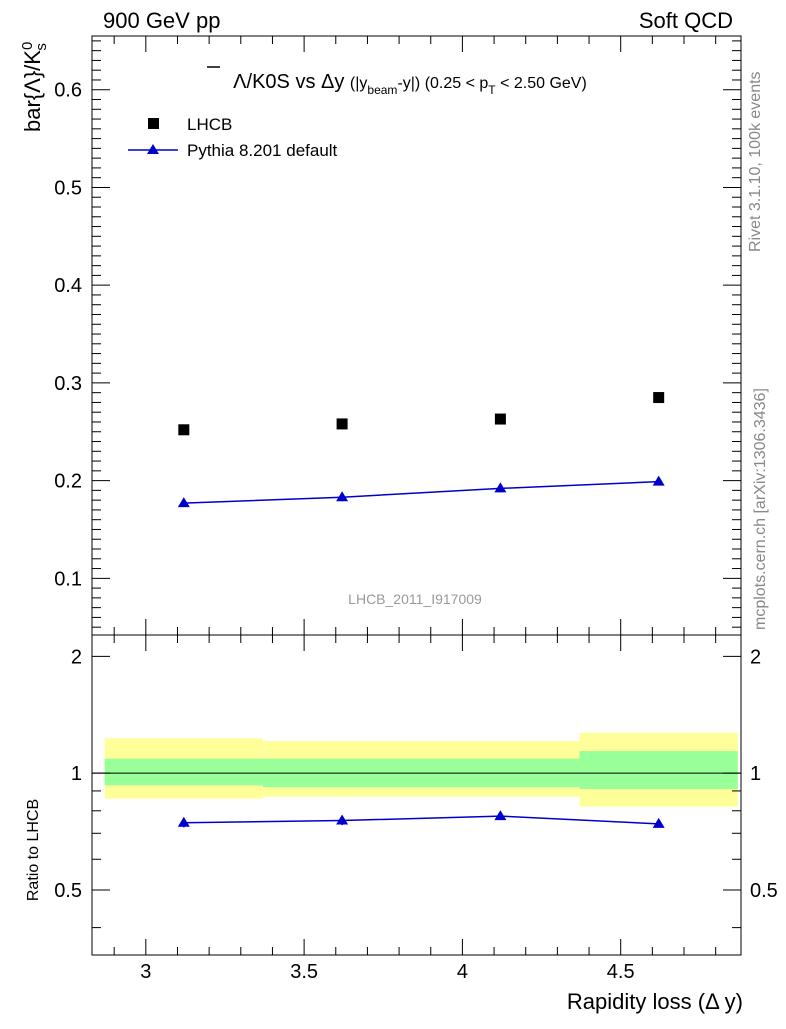  Describe the element at coordinates (304, 972) in the screenshot. I see `x-tick-label: 3.5` at that location.